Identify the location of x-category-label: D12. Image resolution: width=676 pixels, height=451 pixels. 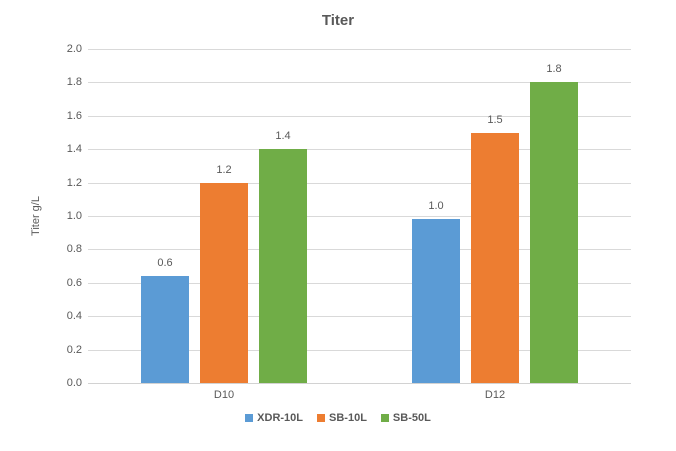
(495, 395).